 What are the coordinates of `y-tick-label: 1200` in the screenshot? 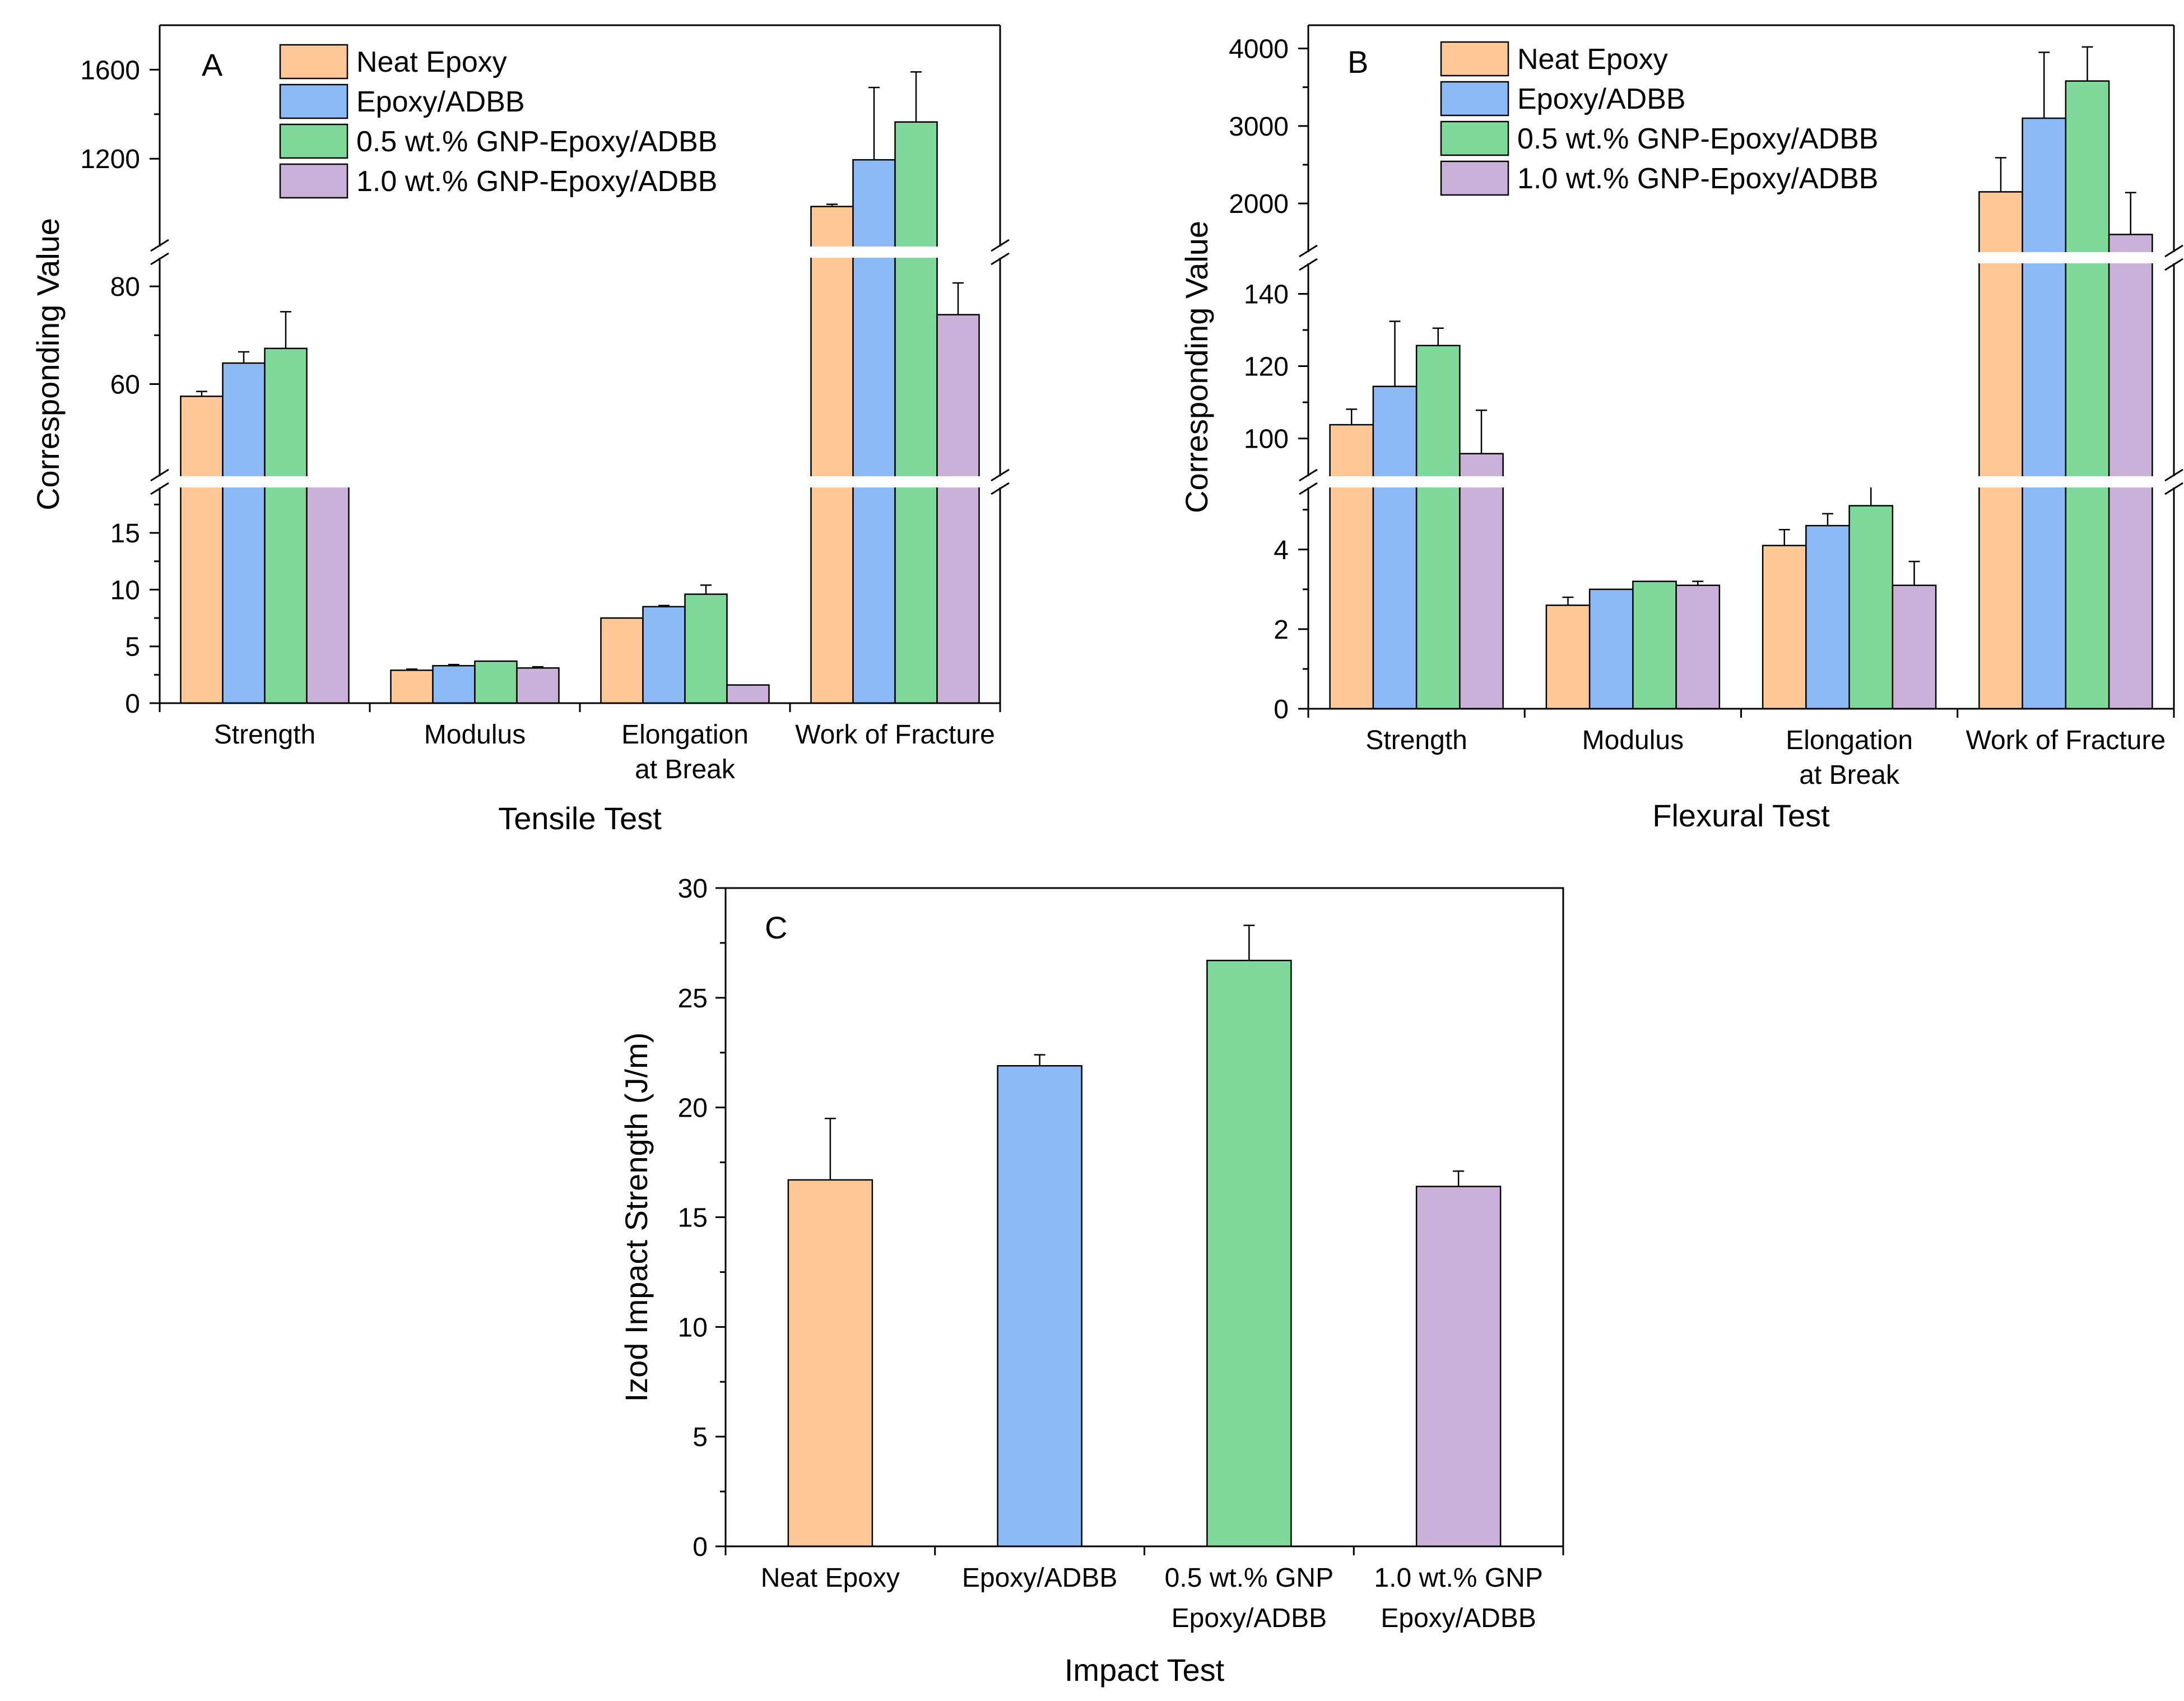 It's located at (110, 159).